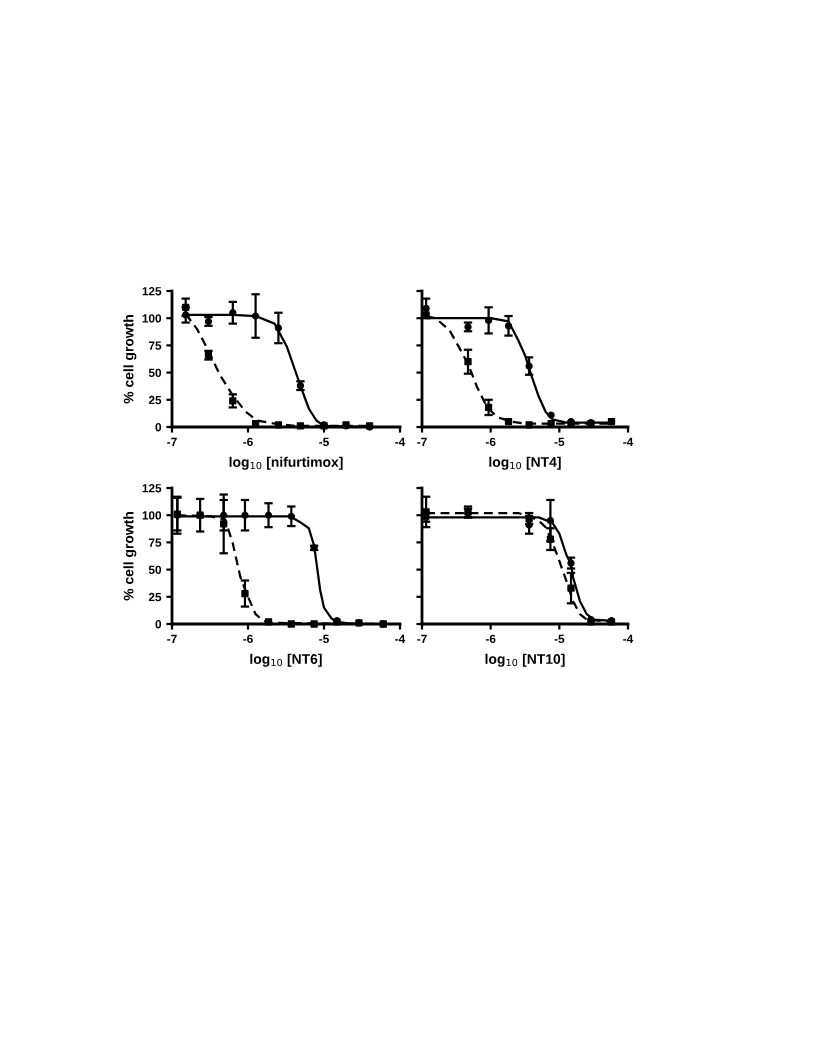 This screenshot has width=816, height=1056. Describe the element at coordinates (525, 660) in the screenshot. I see `x-axis-title: log$_{10}$ [NT10]` at that location.